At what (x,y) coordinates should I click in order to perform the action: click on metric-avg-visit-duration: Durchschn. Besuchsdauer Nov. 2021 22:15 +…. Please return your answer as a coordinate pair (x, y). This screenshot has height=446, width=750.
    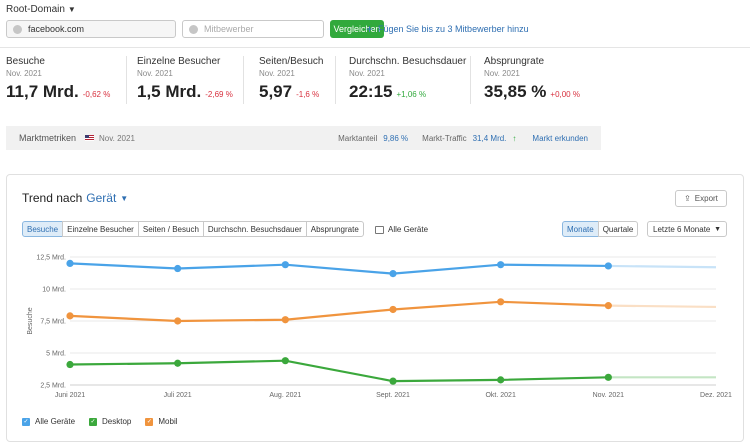
    Looking at the image, I should click on (407, 79).